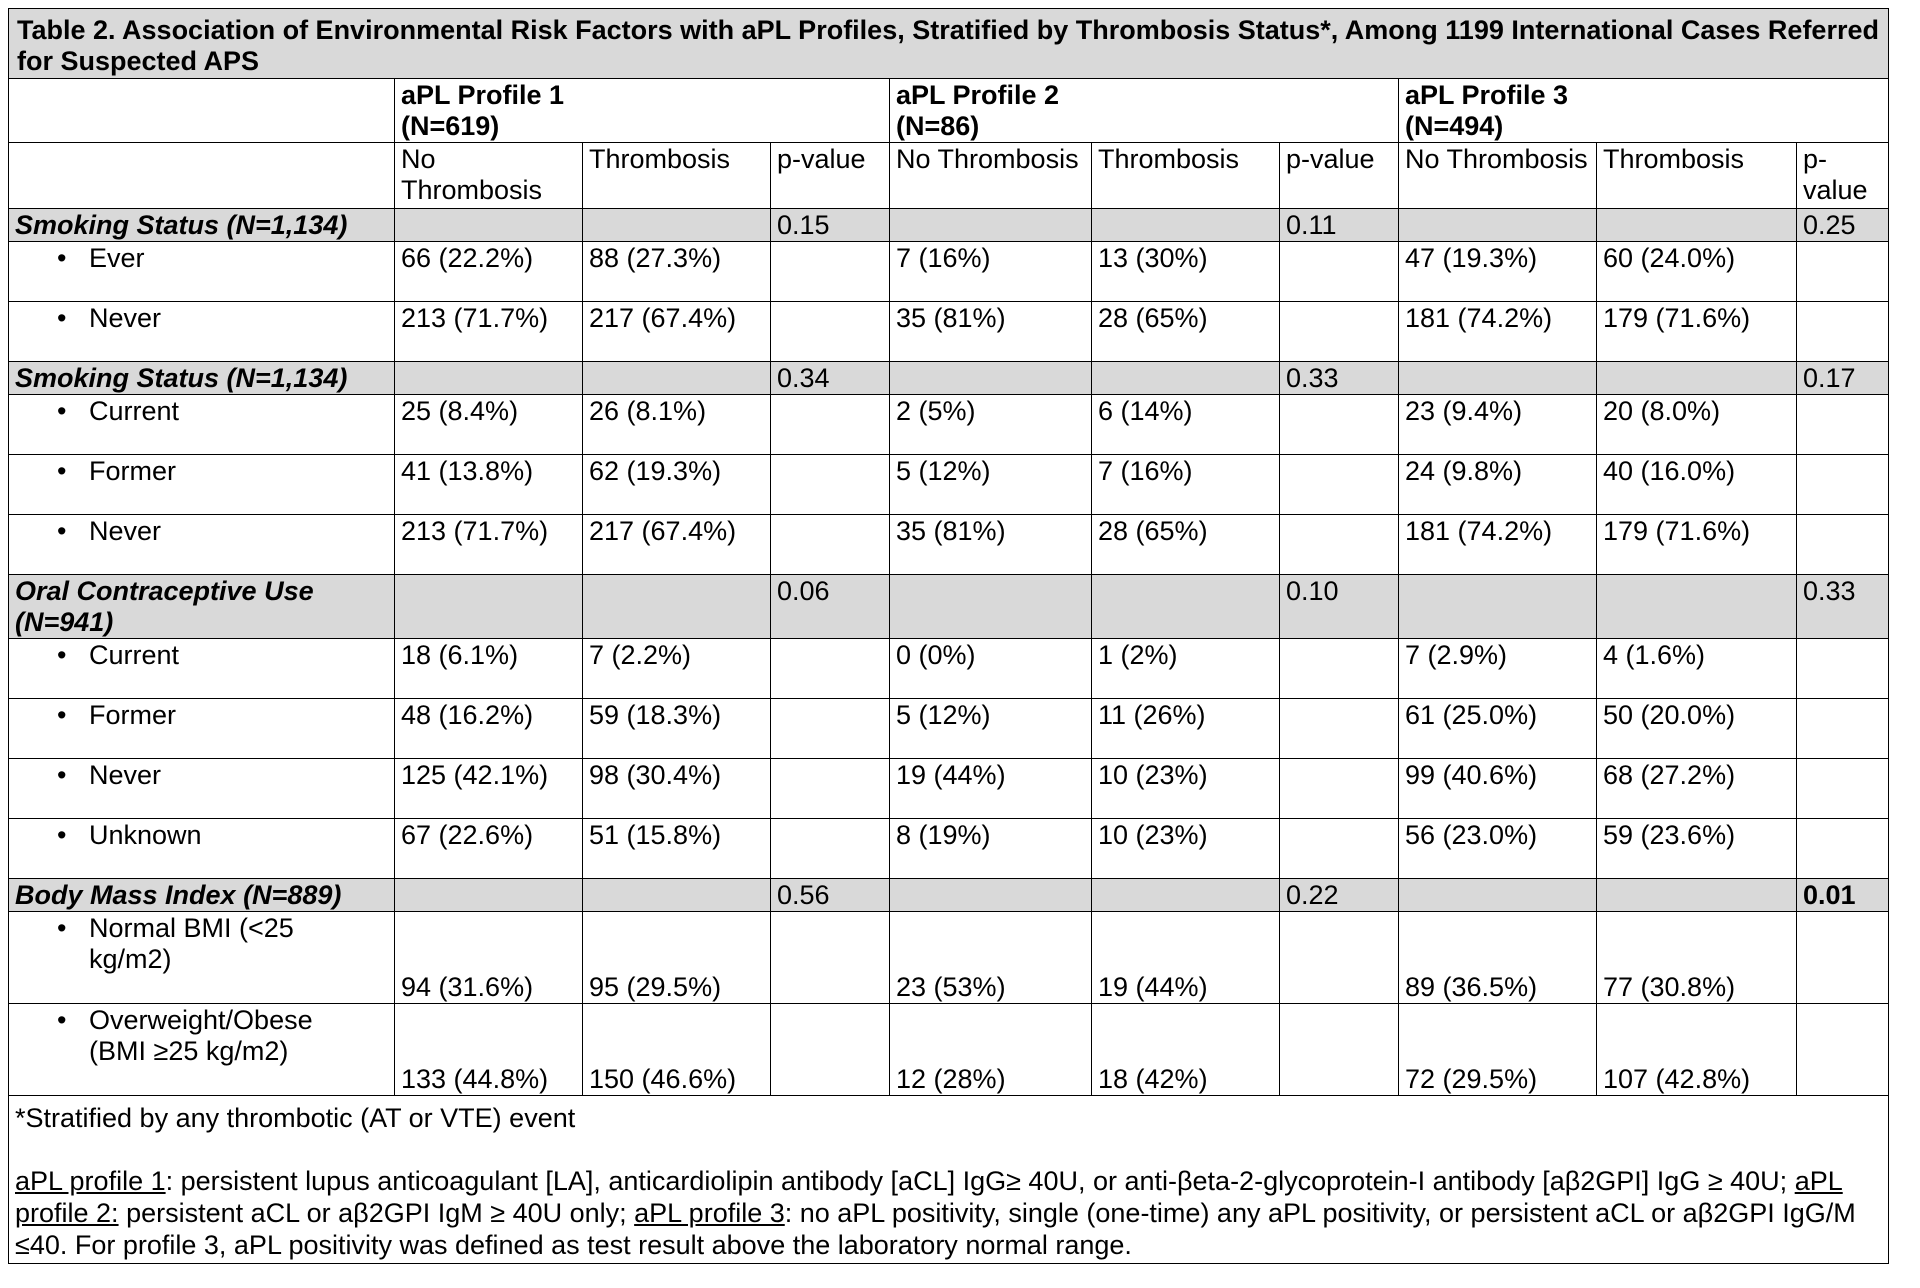 This screenshot has height=1288, width=1920. Describe the element at coordinates (488, 788) in the screenshot. I see `cell-no-thrombosis: 125 (42.1%)` at that location.